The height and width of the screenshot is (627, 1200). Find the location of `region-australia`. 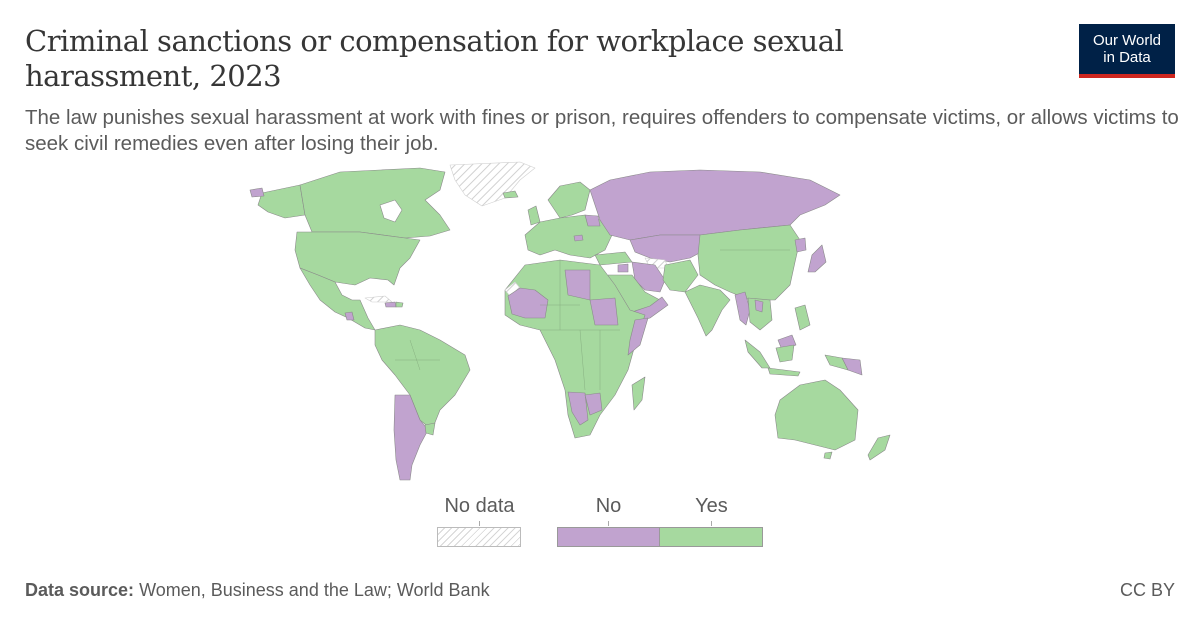

region-australia is located at coordinates (816, 415).